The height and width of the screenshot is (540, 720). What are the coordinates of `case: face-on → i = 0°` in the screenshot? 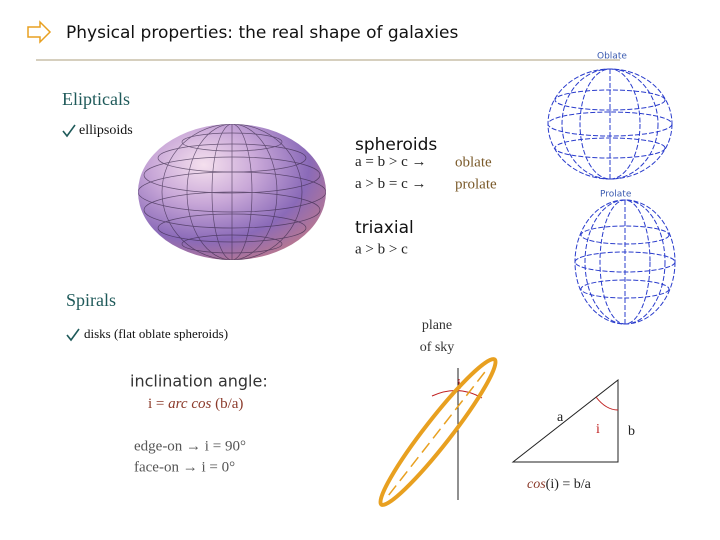 It's located at (184, 467).